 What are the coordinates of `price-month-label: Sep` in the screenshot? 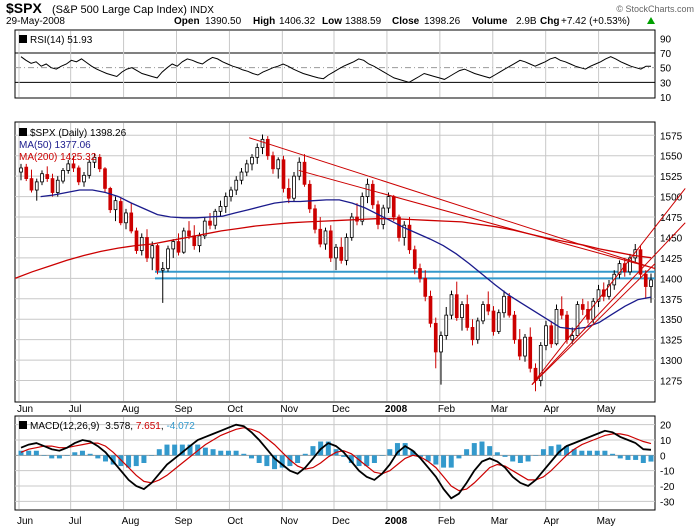 It's located at (184, 409).